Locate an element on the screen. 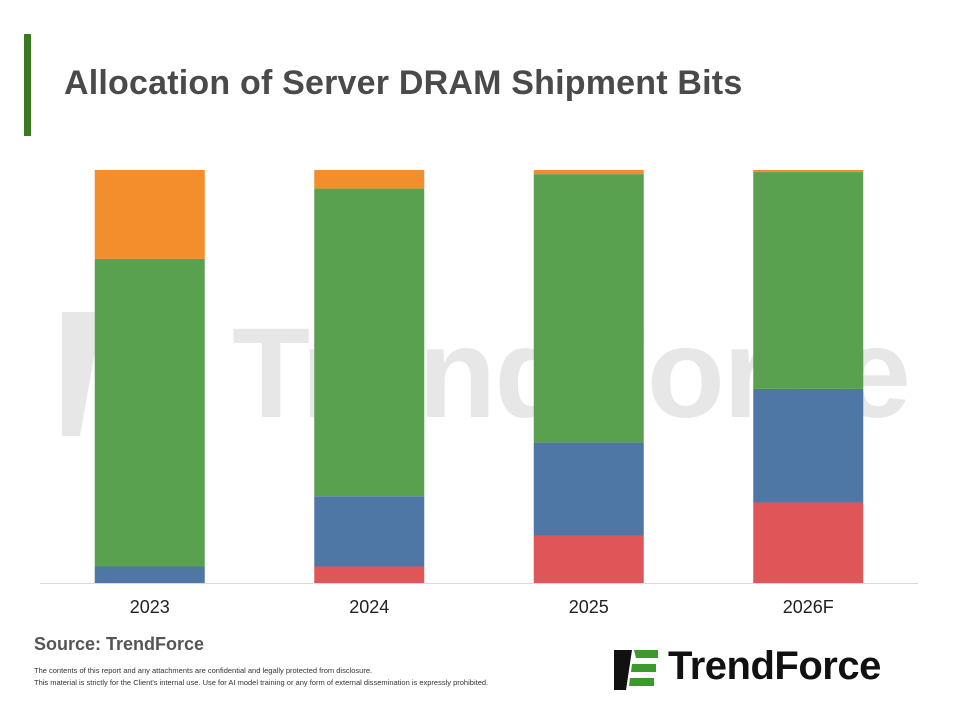 The image size is (960, 720). trendforce-logo-icon is located at coordinates (636, 670).